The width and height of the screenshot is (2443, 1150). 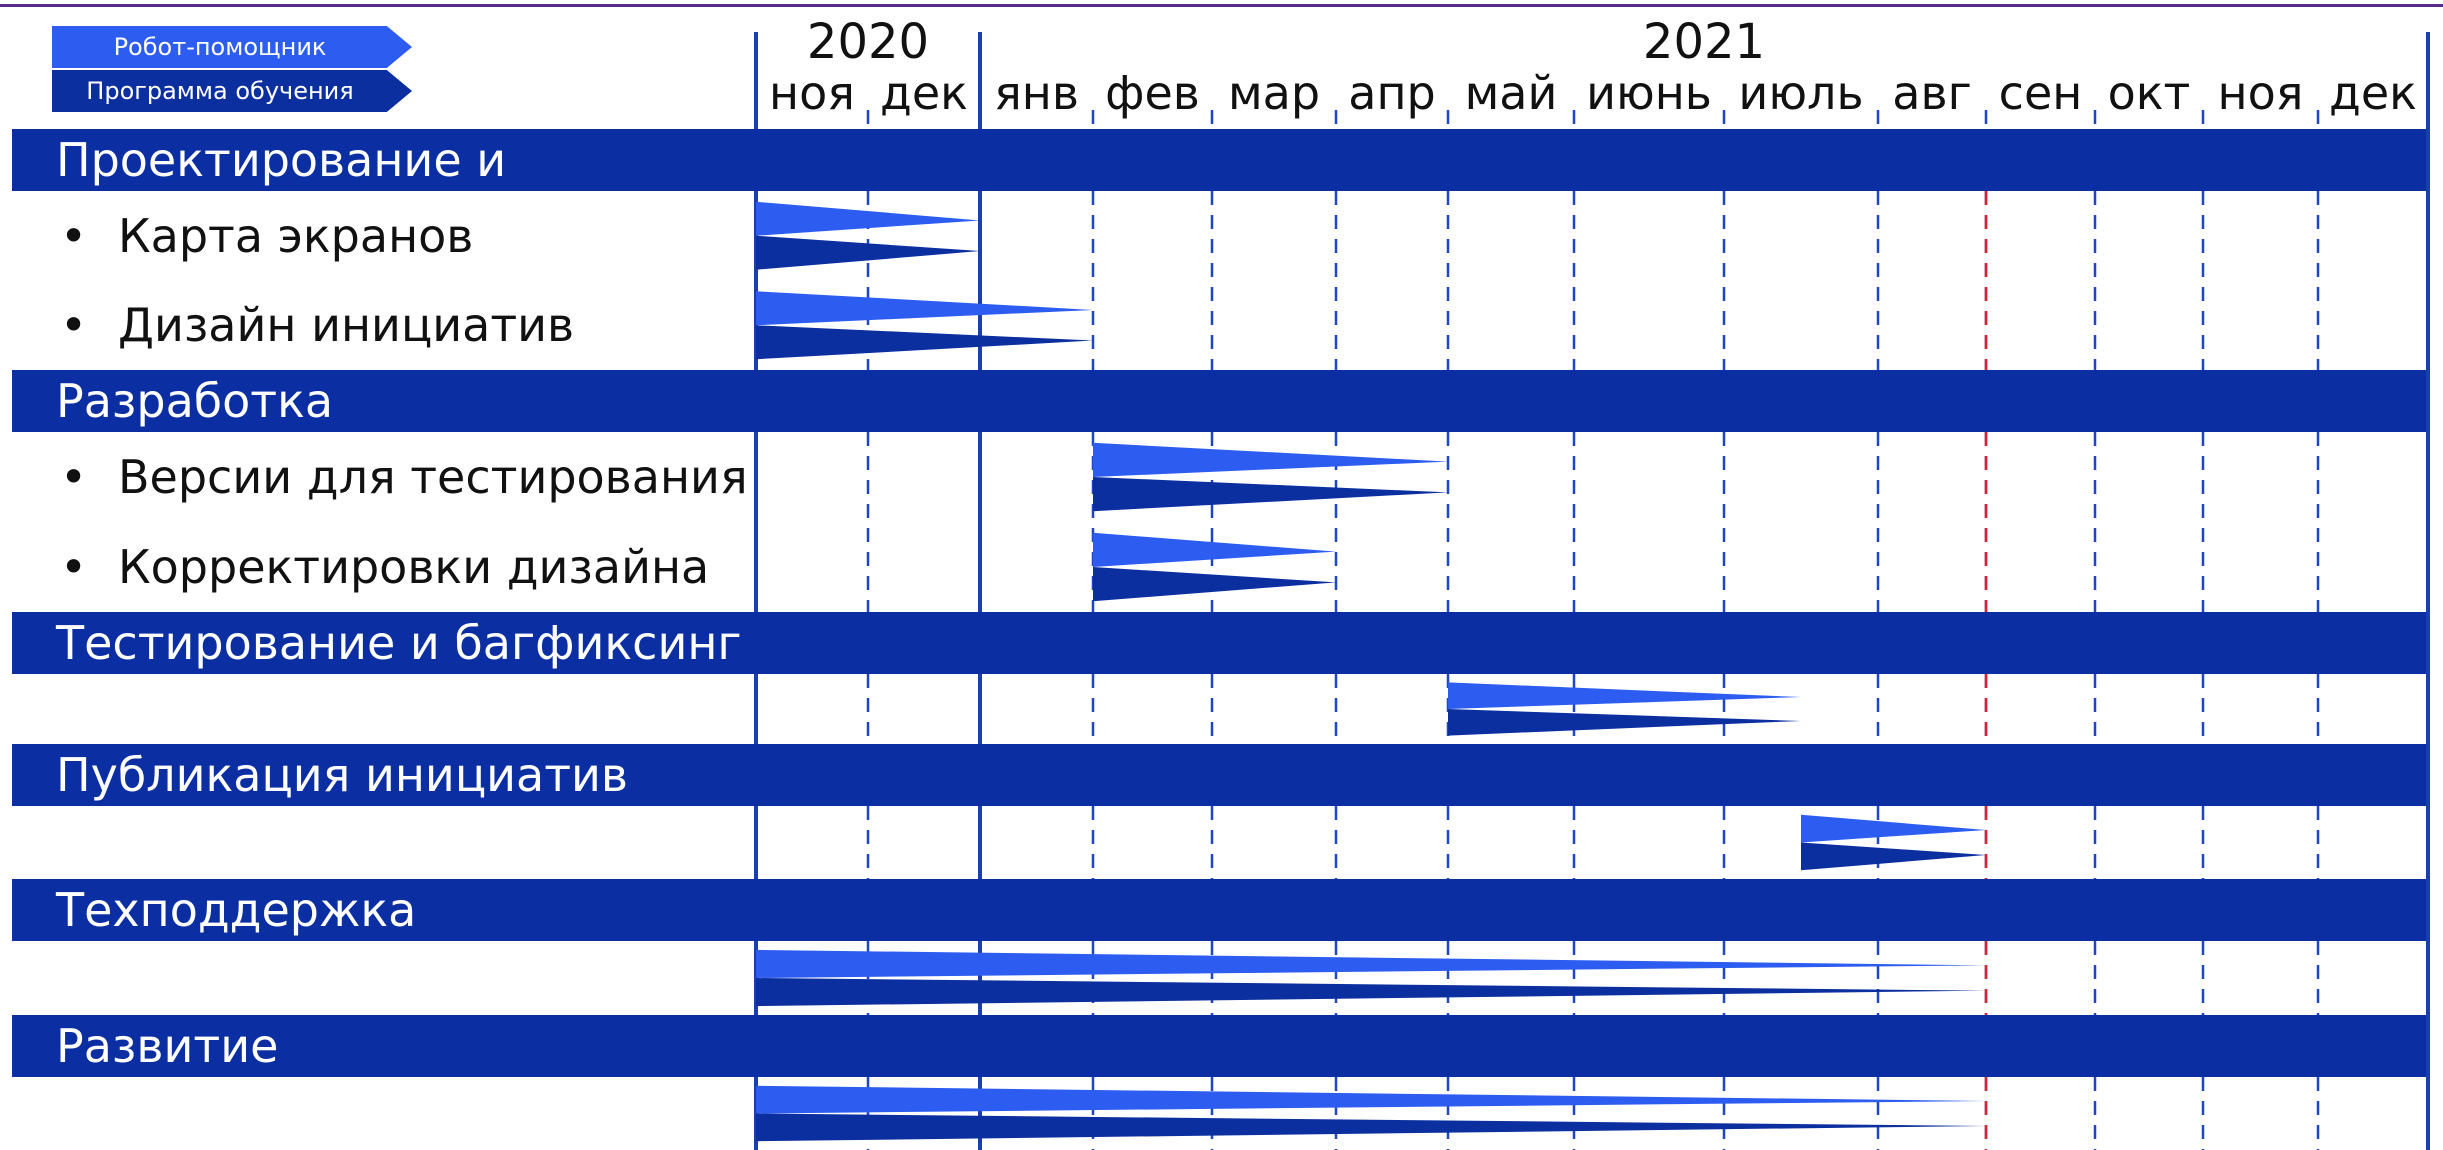 What do you see at coordinates (236, 910) in the screenshot?
I see `section-title: Техподдержка` at bounding box center [236, 910].